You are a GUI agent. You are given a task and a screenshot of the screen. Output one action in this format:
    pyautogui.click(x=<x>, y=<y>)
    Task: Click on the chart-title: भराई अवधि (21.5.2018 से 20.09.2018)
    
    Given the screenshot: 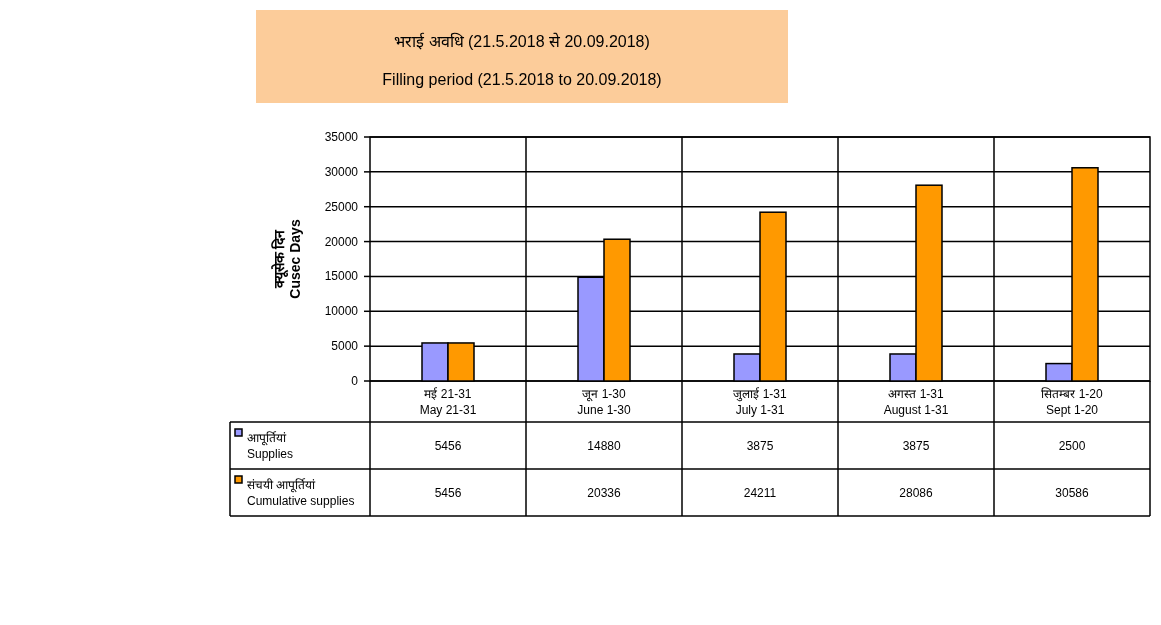 What is the action you would take?
    pyautogui.click(x=522, y=41)
    